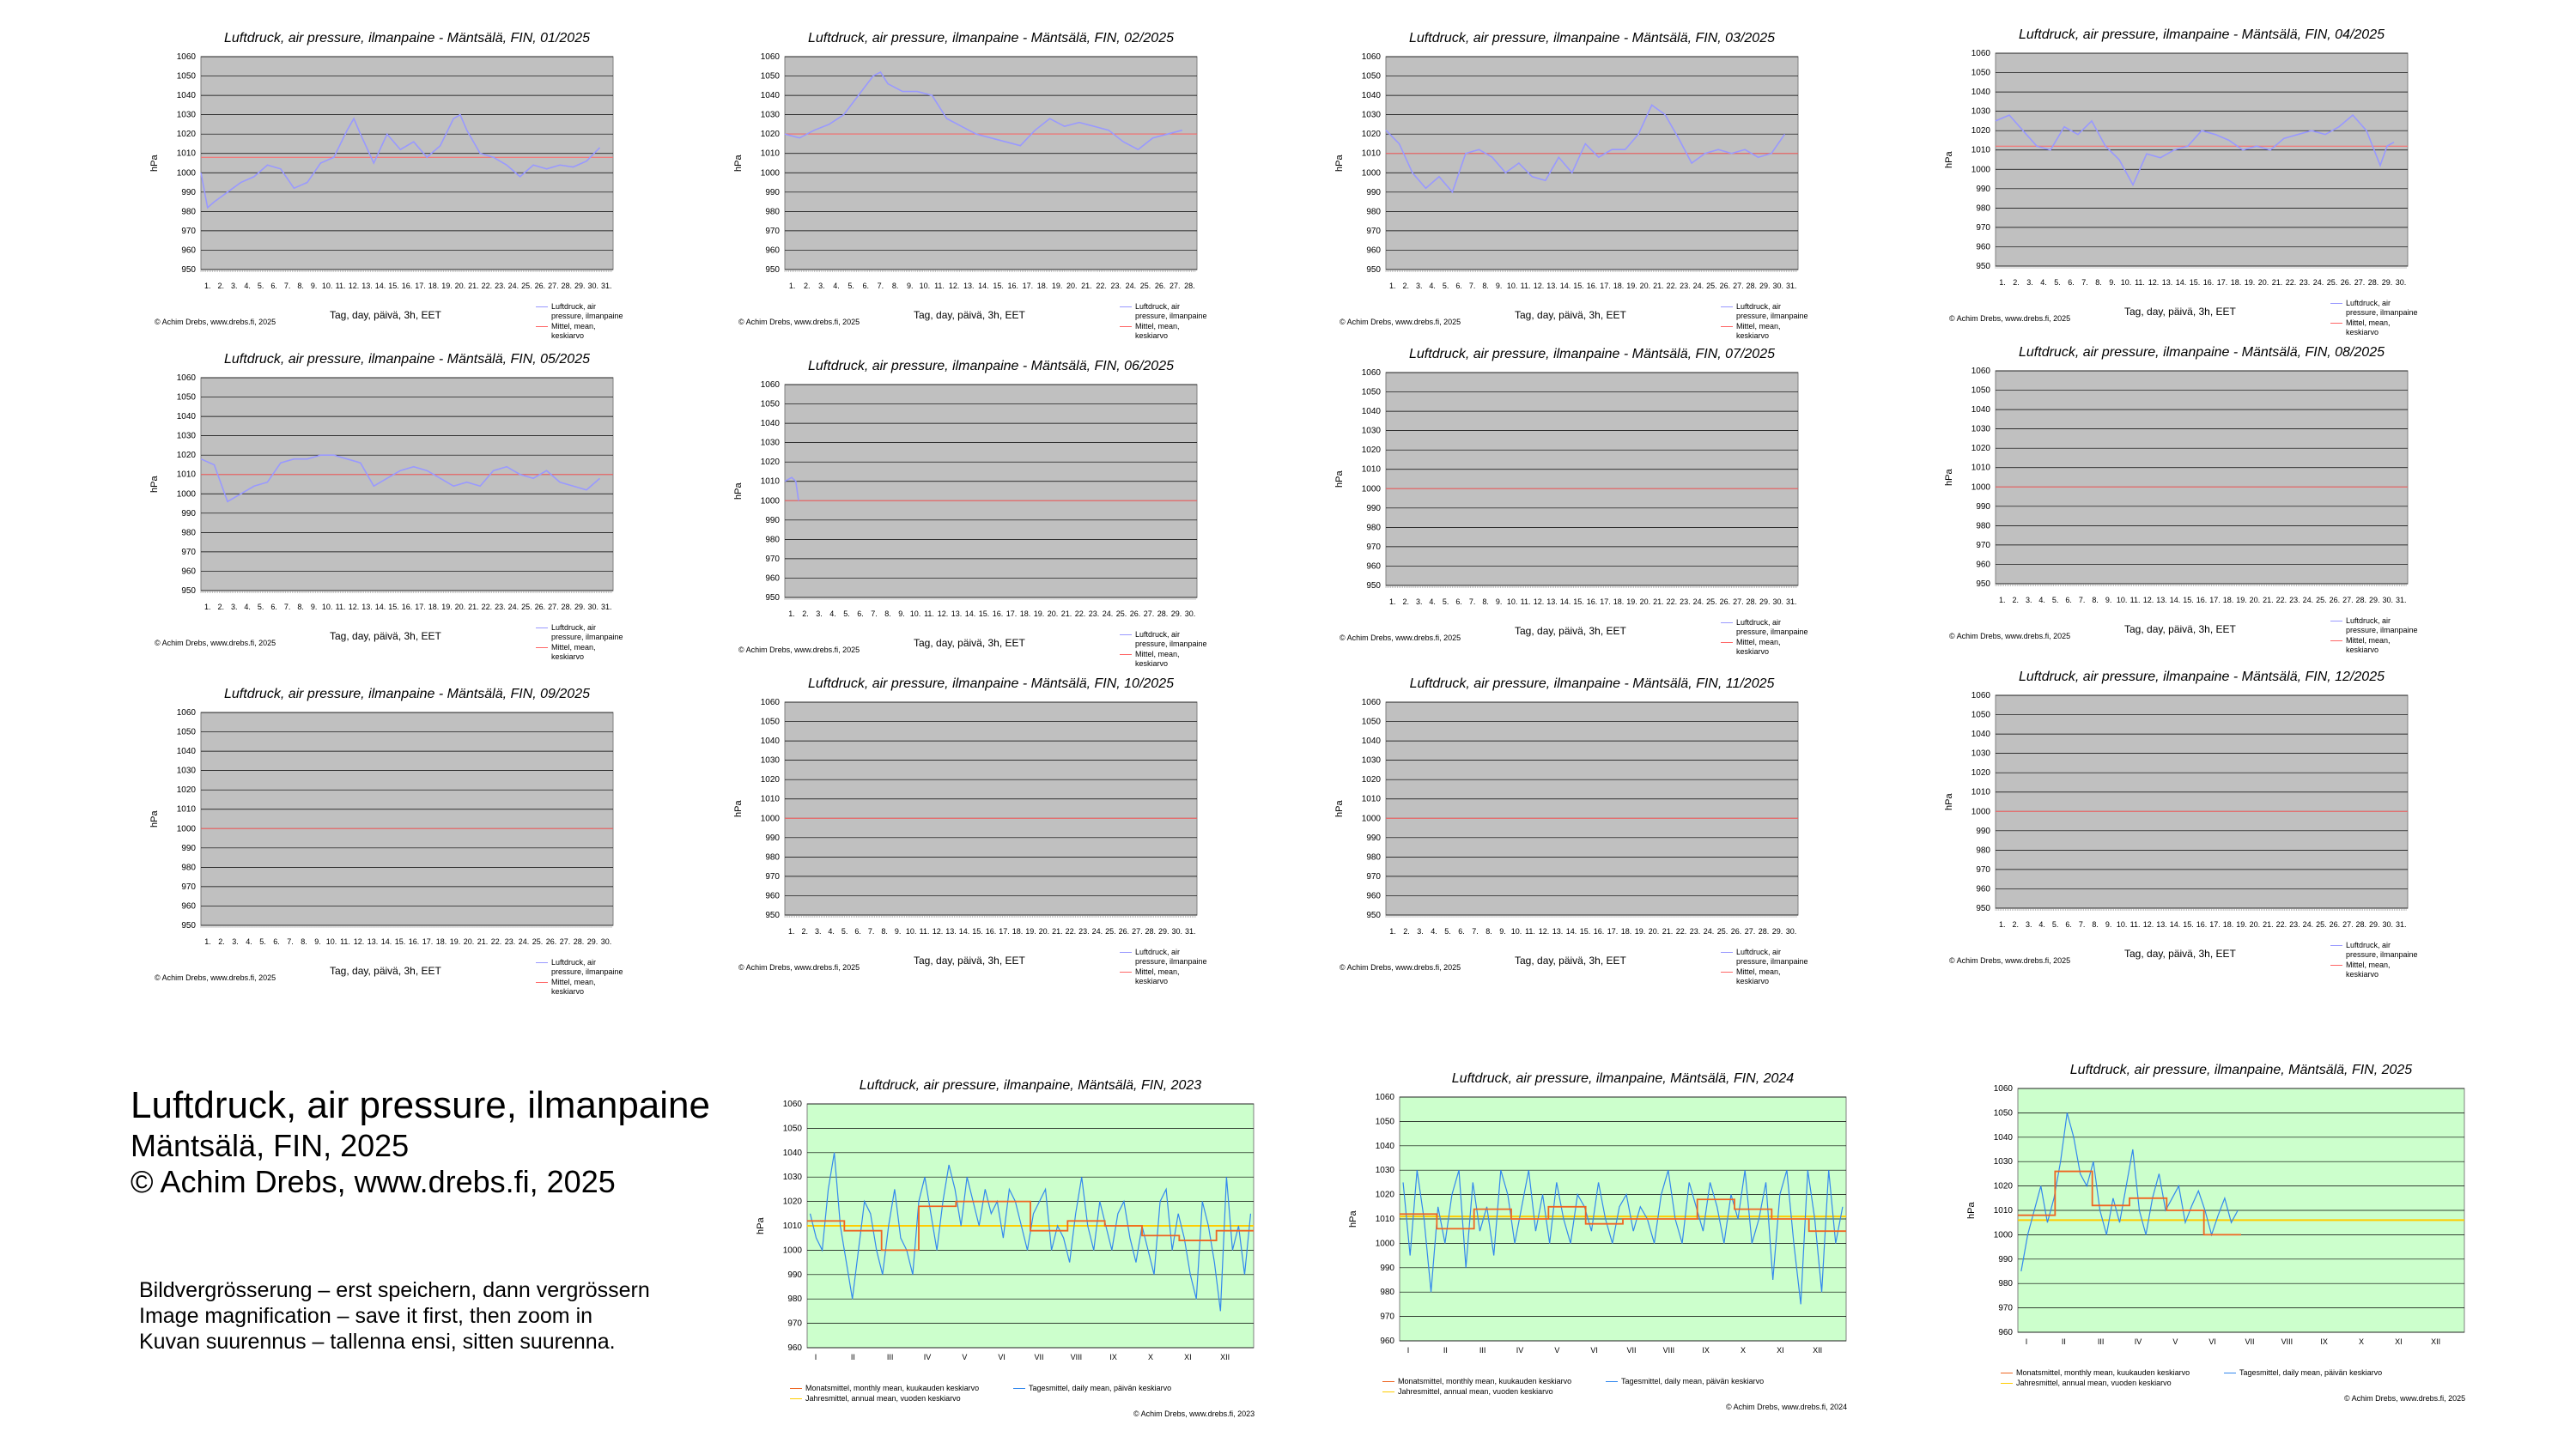  What do you see at coordinates (965, 931) in the screenshot?
I see `x-tick-label: 14.` at bounding box center [965, 931].